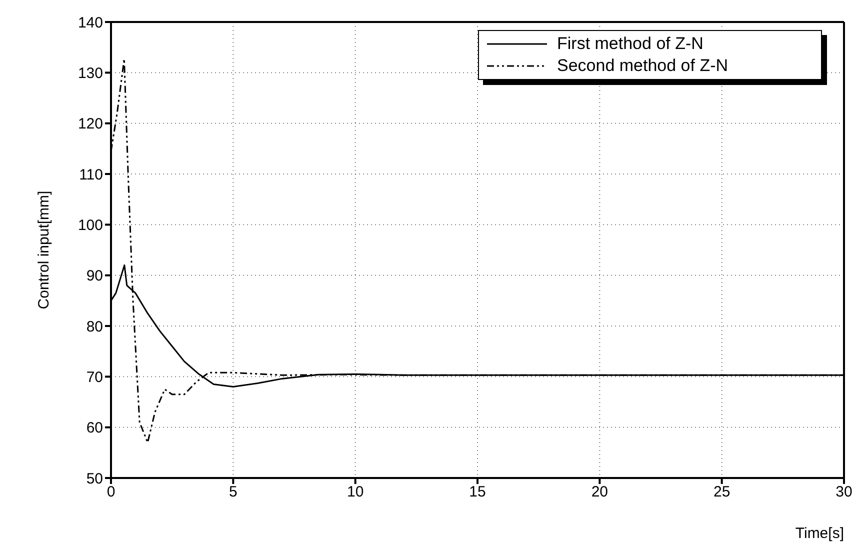 The height and width of the screenshot is (559, 861). Describe the element at coordinates (844, 492) in the screenshot. I see `x-tick-label: 30` at that location.